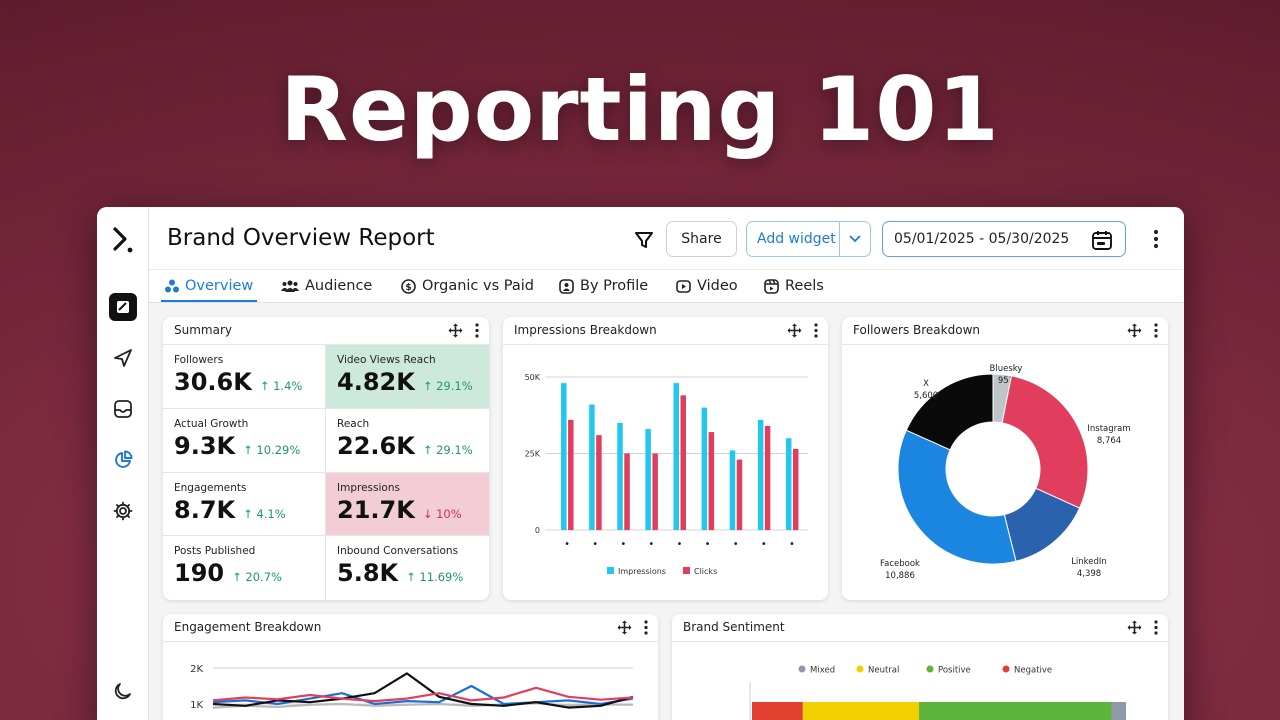 This screenshot has width=1280, height=720. I want to click on metric-posts-published: Posts Published 190 ↑ 20.7%, so click(244, 568).